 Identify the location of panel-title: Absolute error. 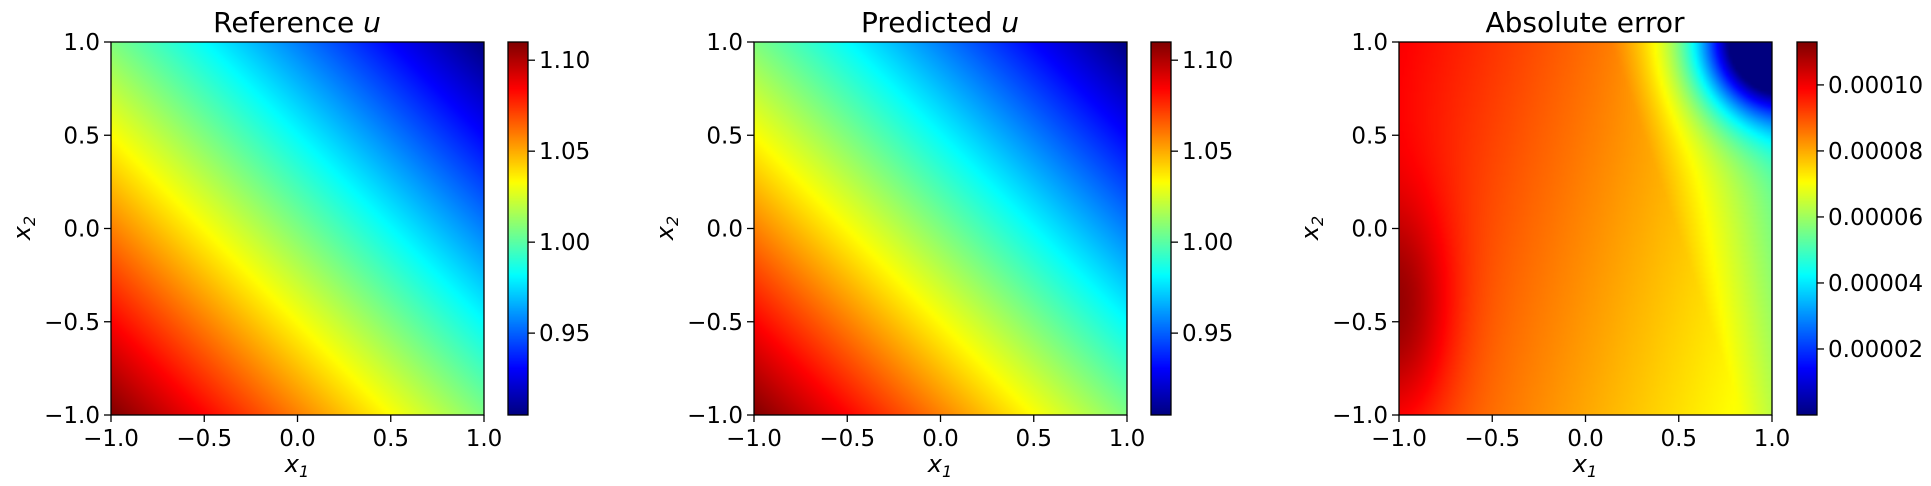
(1585, 22).